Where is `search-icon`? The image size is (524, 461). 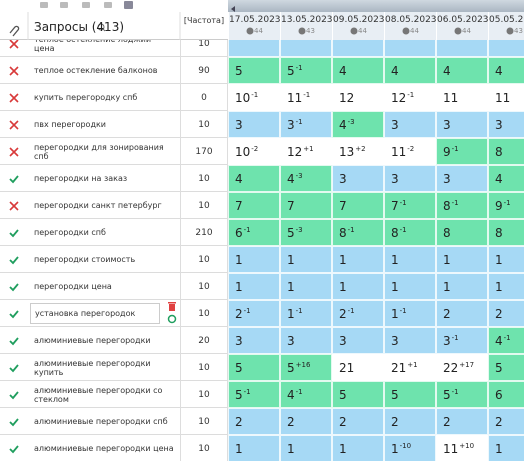
search-icon is located at coordinates (101, 27).